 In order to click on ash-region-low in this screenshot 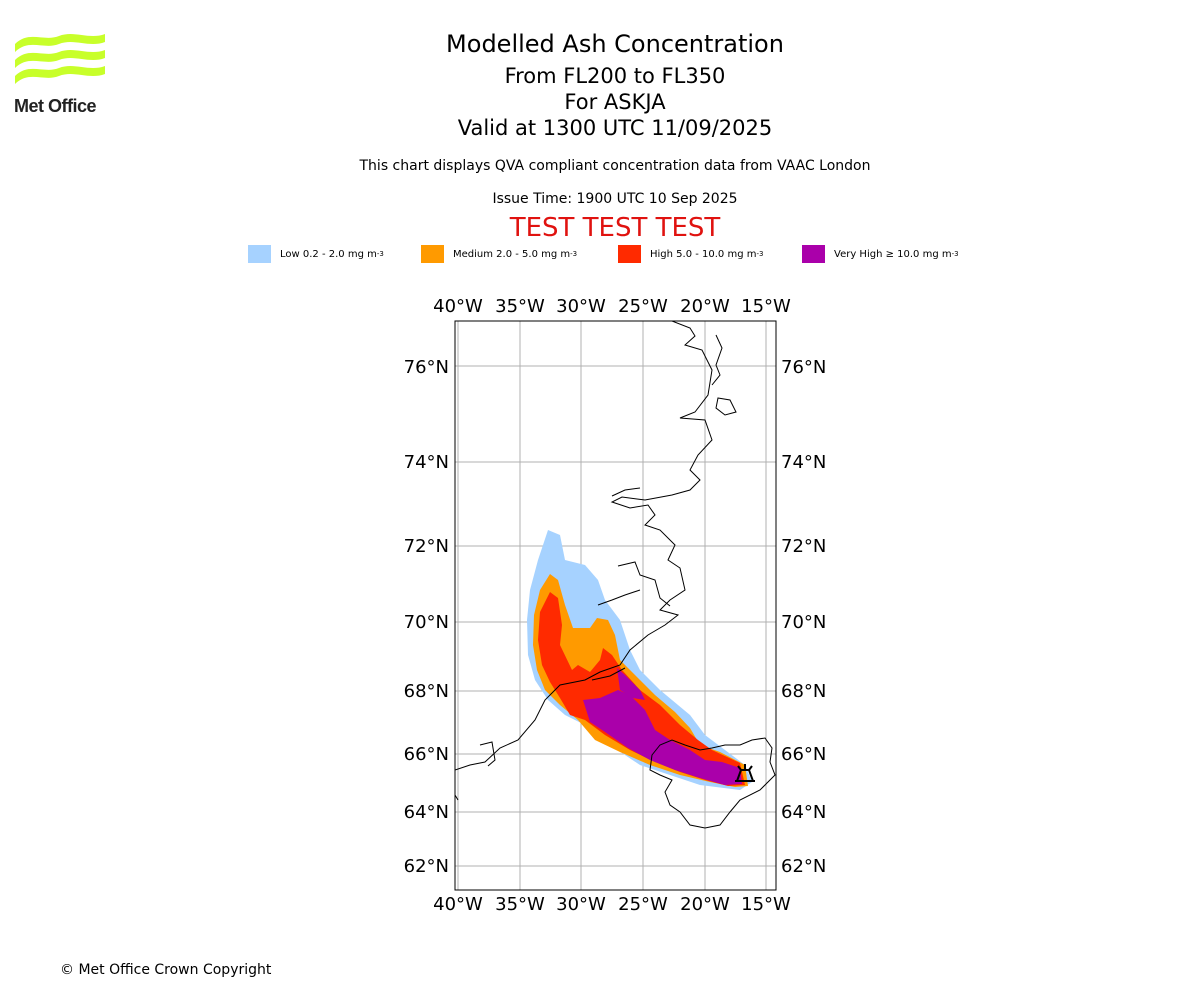, I will do `click(639, 660)`.